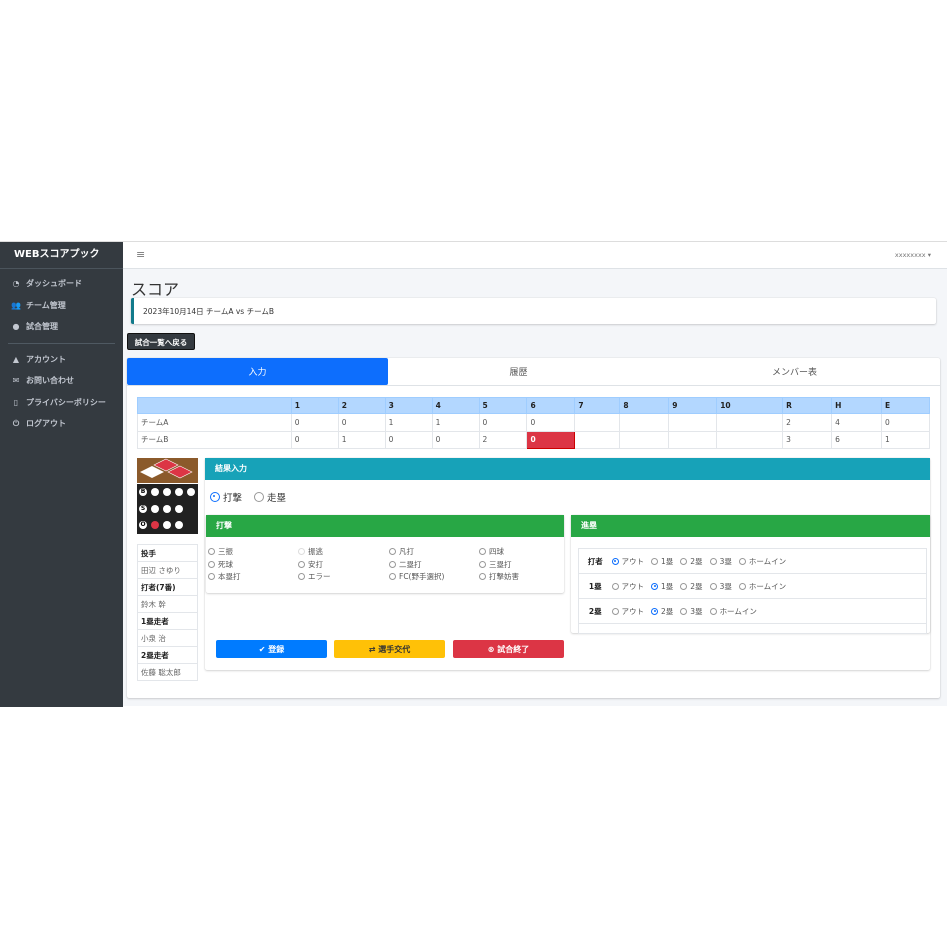 The width and height of the screenshot is (947, 947). Describe the element at coordinates (253, 565) in the screenshot. I see `batting-option: 死球` at that location.